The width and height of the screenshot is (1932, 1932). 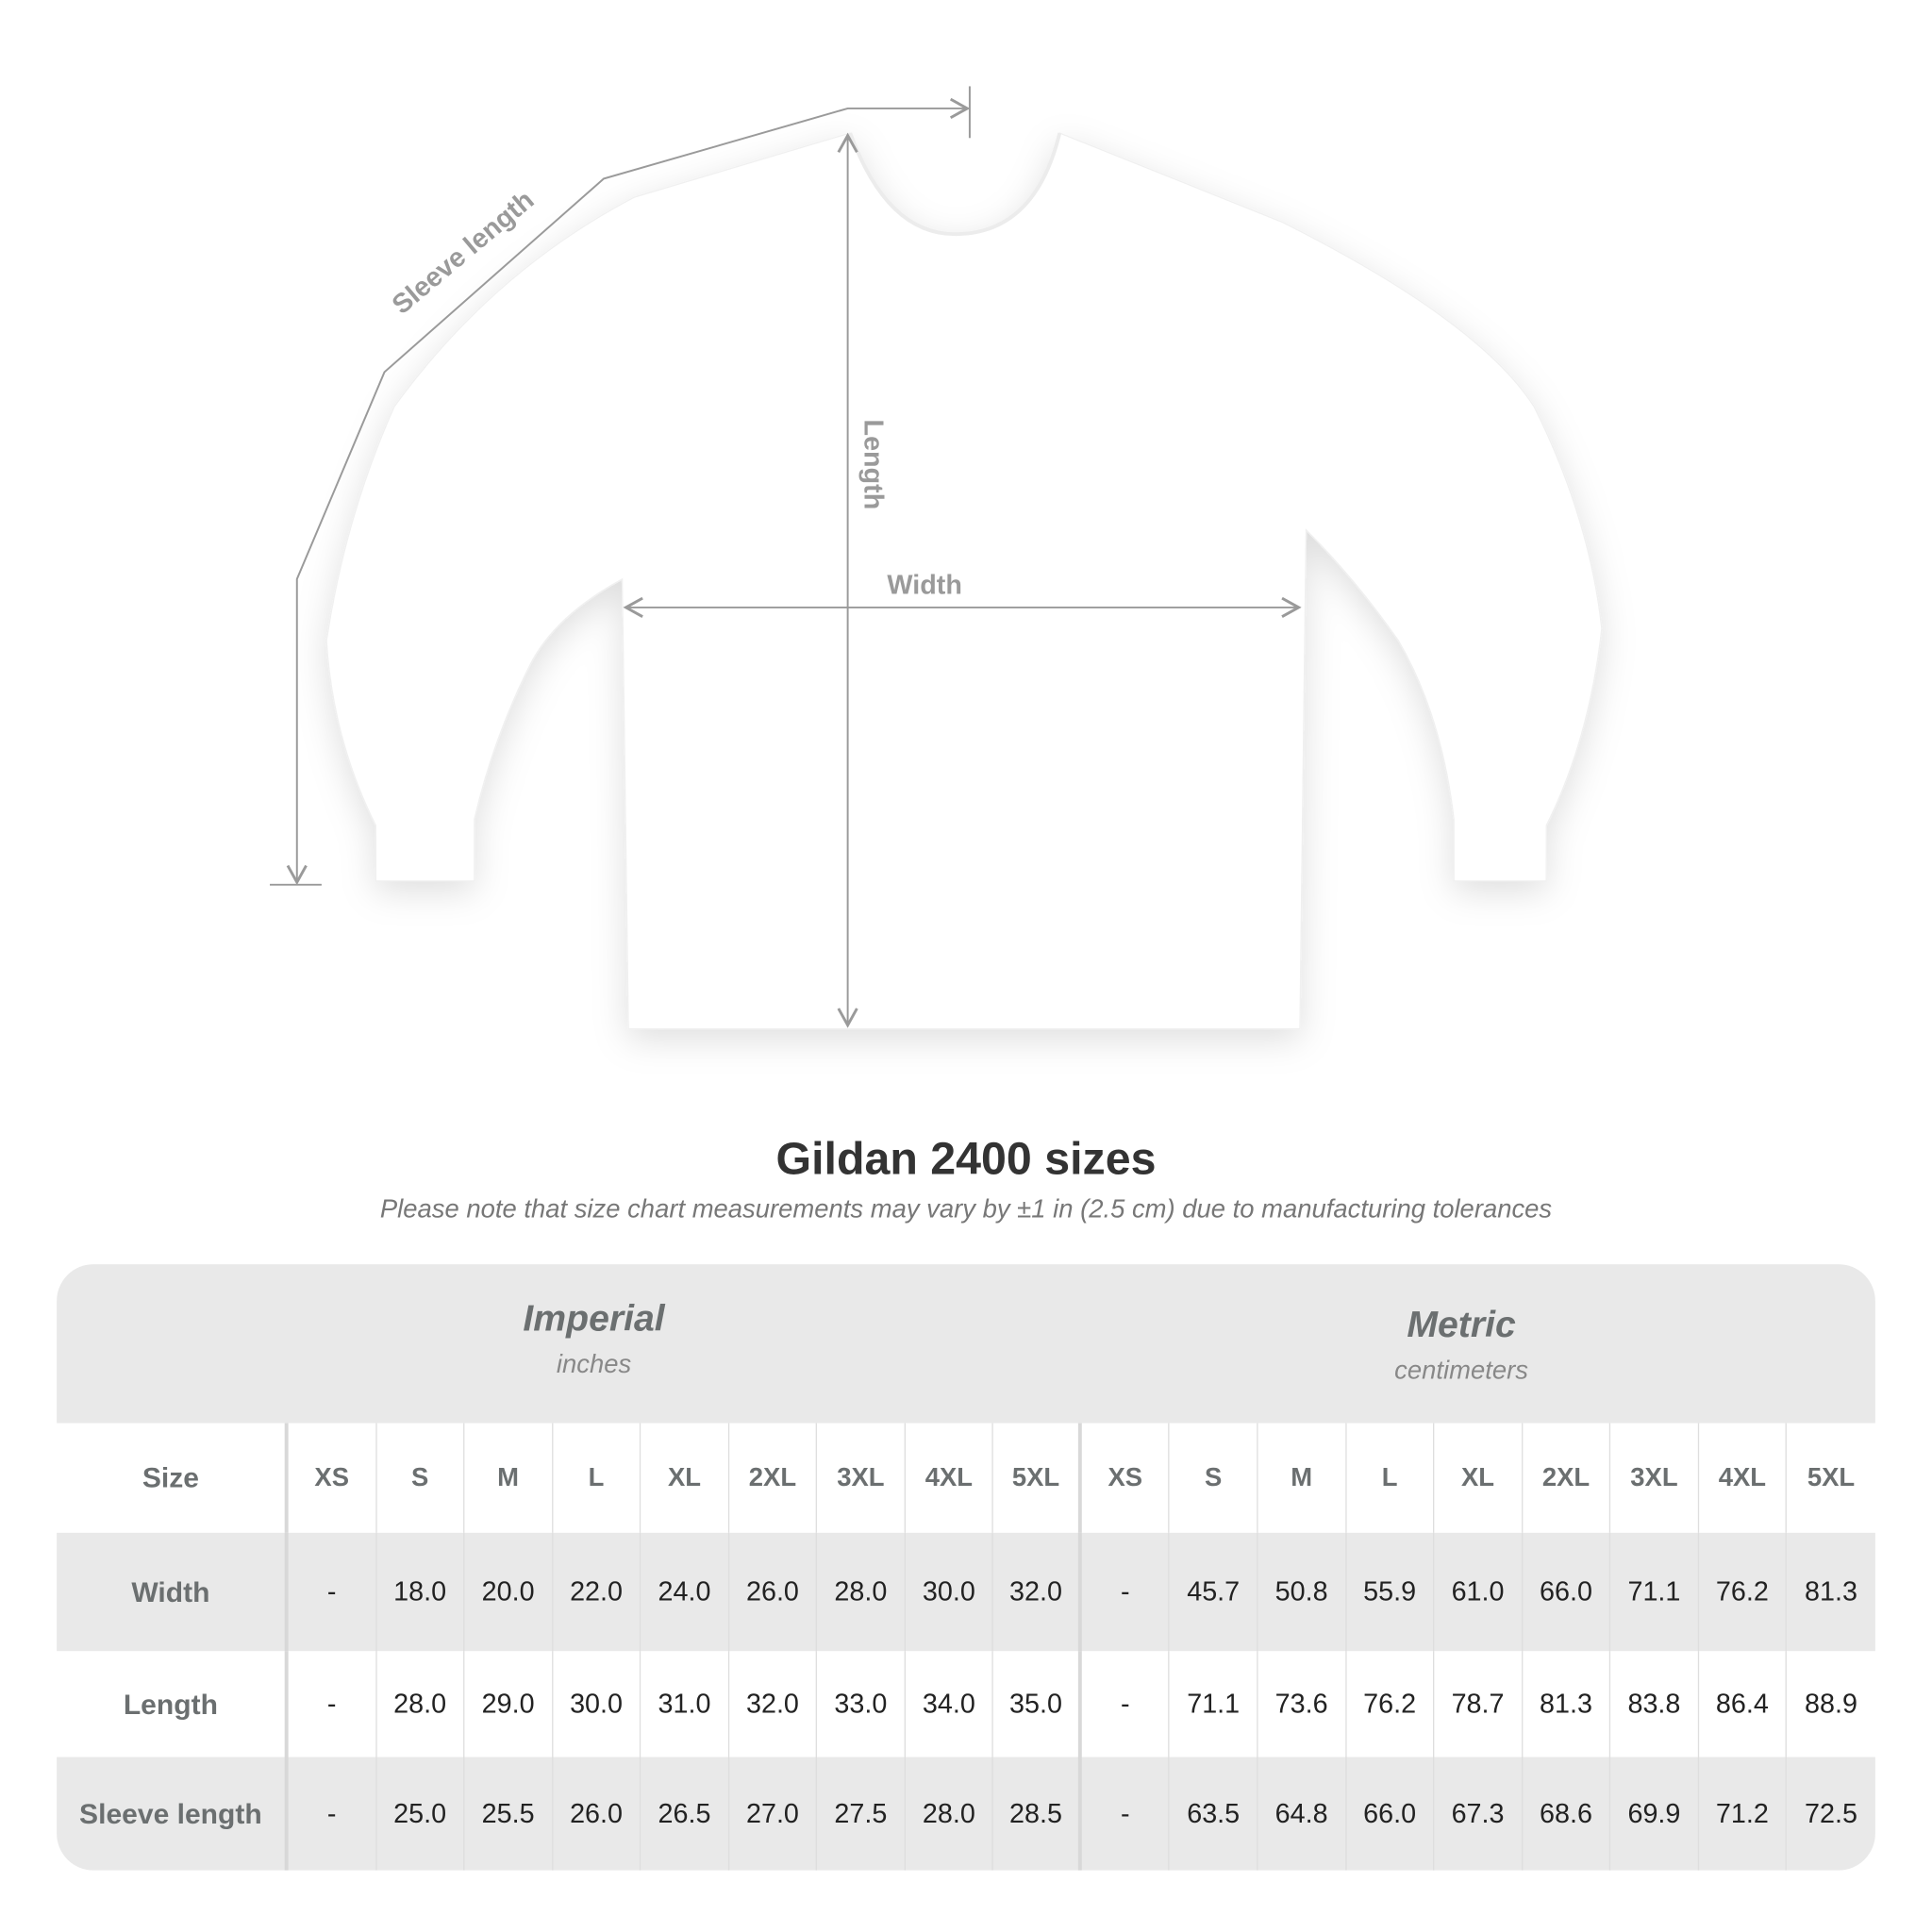 I want to click on size-metric: 2XL, so click(x=1567, y=1478).